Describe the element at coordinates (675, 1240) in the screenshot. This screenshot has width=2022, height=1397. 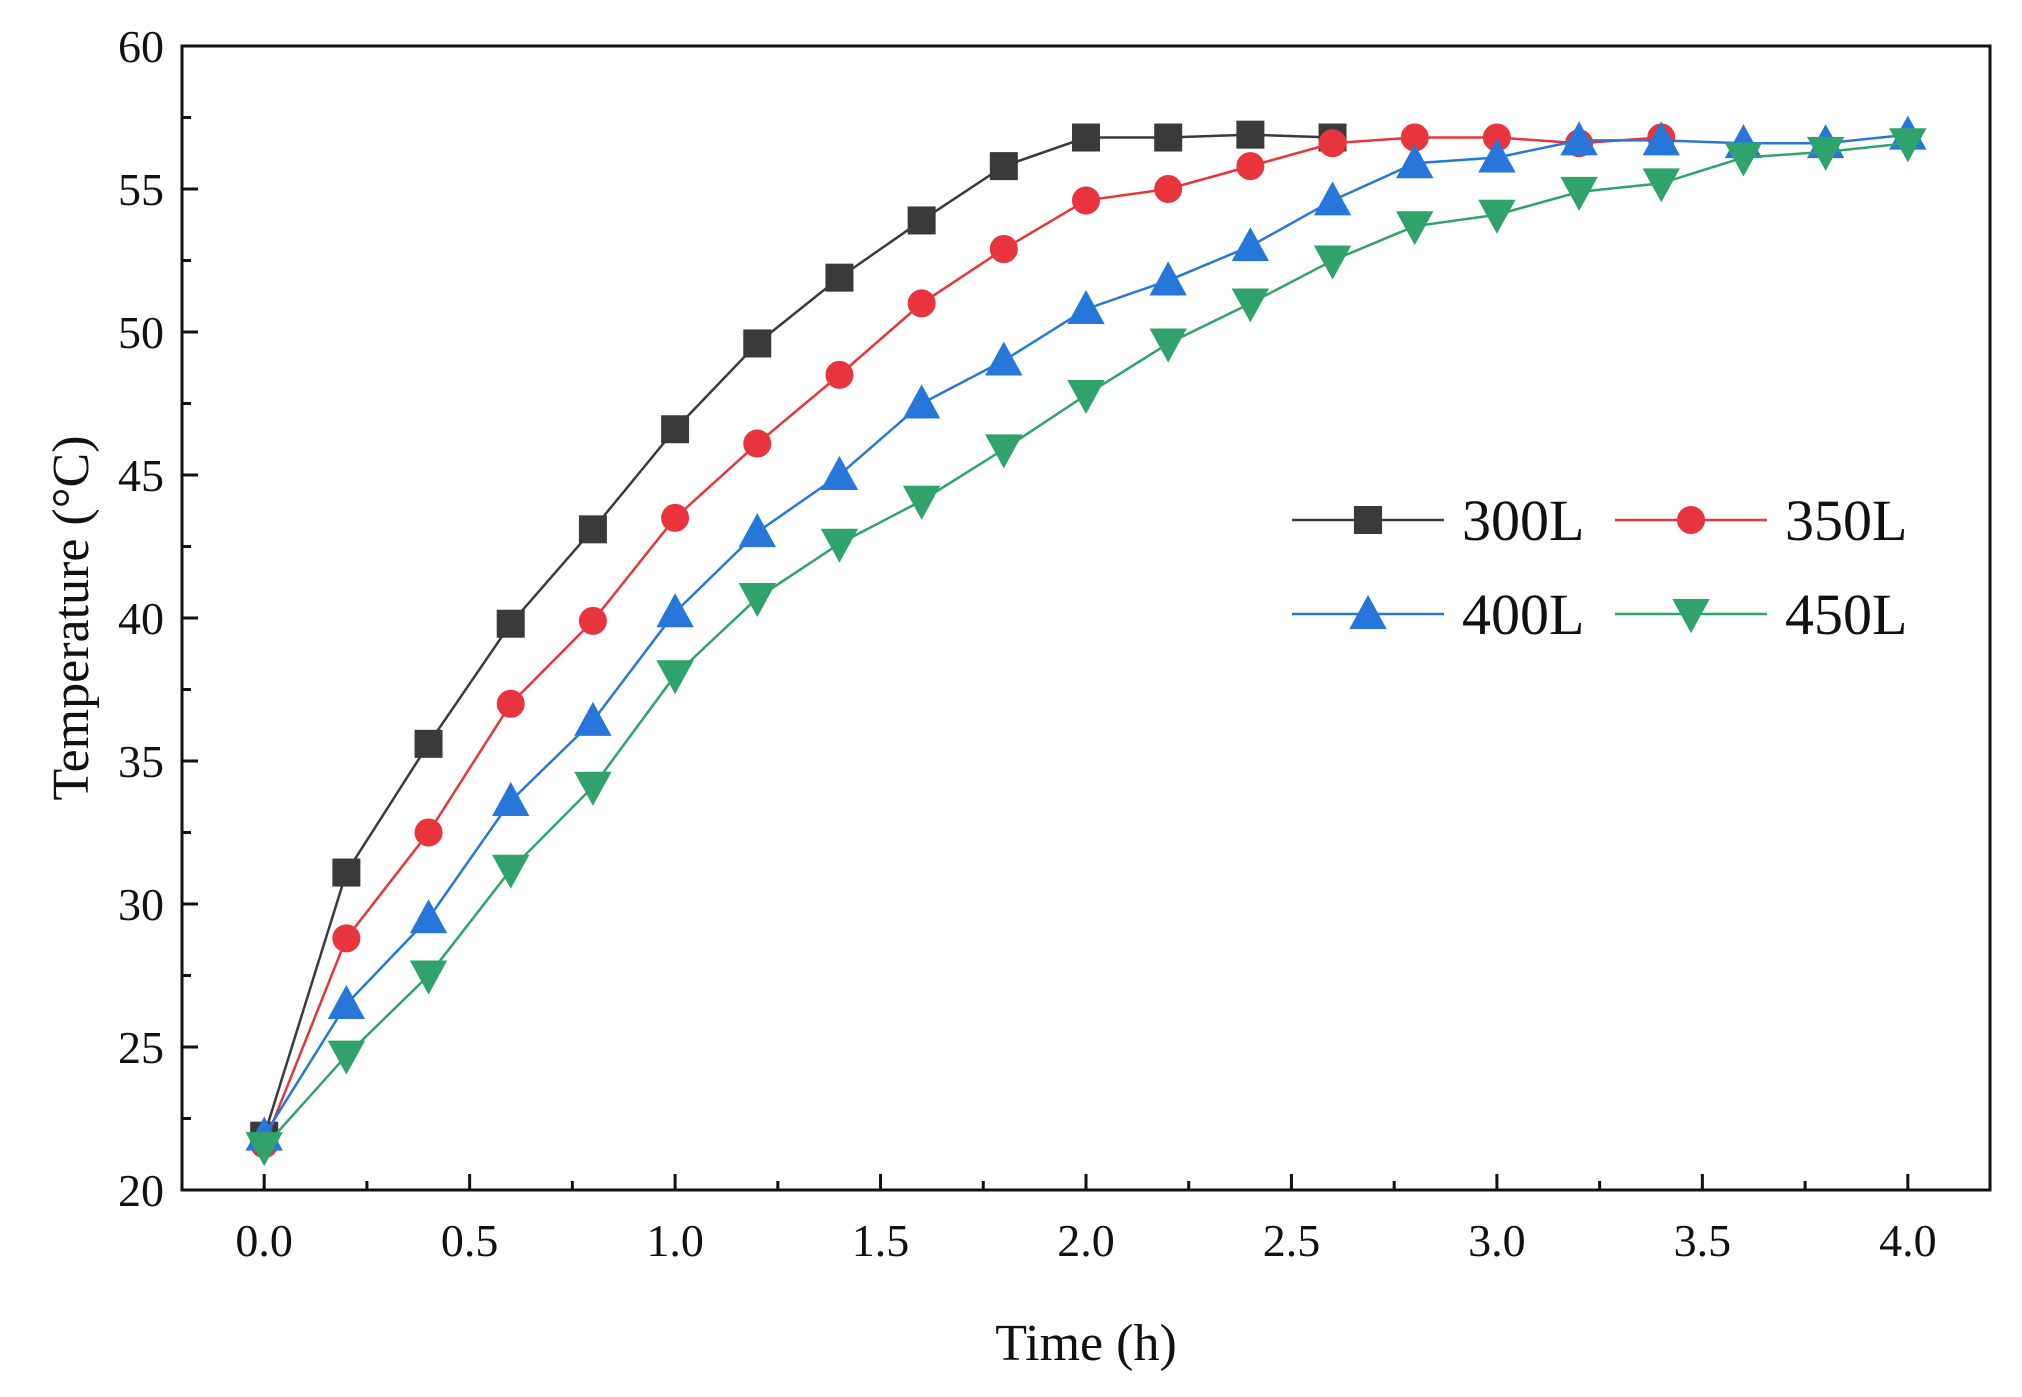
I see `x-tick-label: 1.0` at that location.